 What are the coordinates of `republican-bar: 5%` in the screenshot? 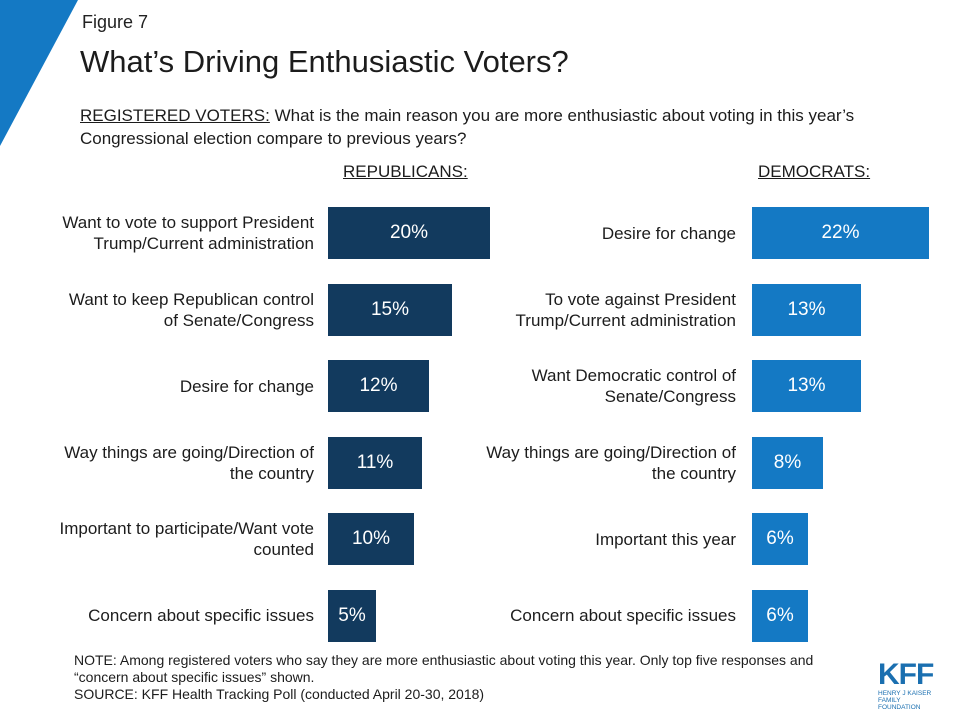 It's located at (352, 615).